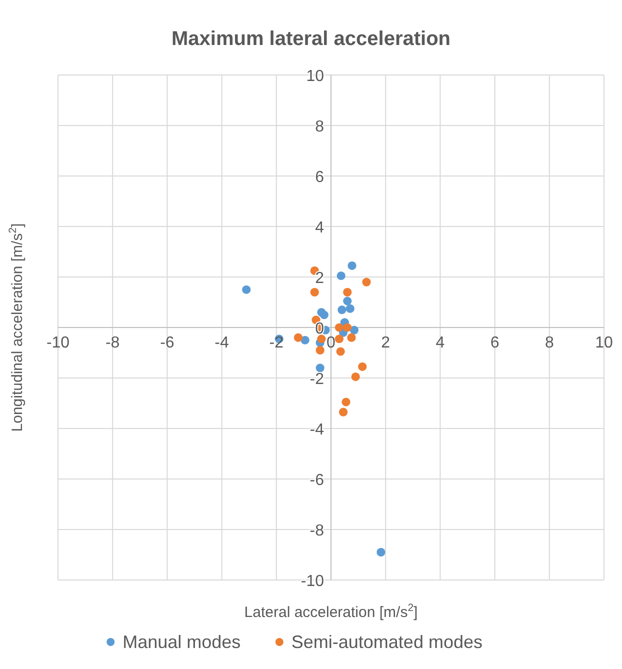  What do you see at coordinates (440, 343) in the screenshot?
I see `x-tick-label: 4` at bounding box center [440, 343].